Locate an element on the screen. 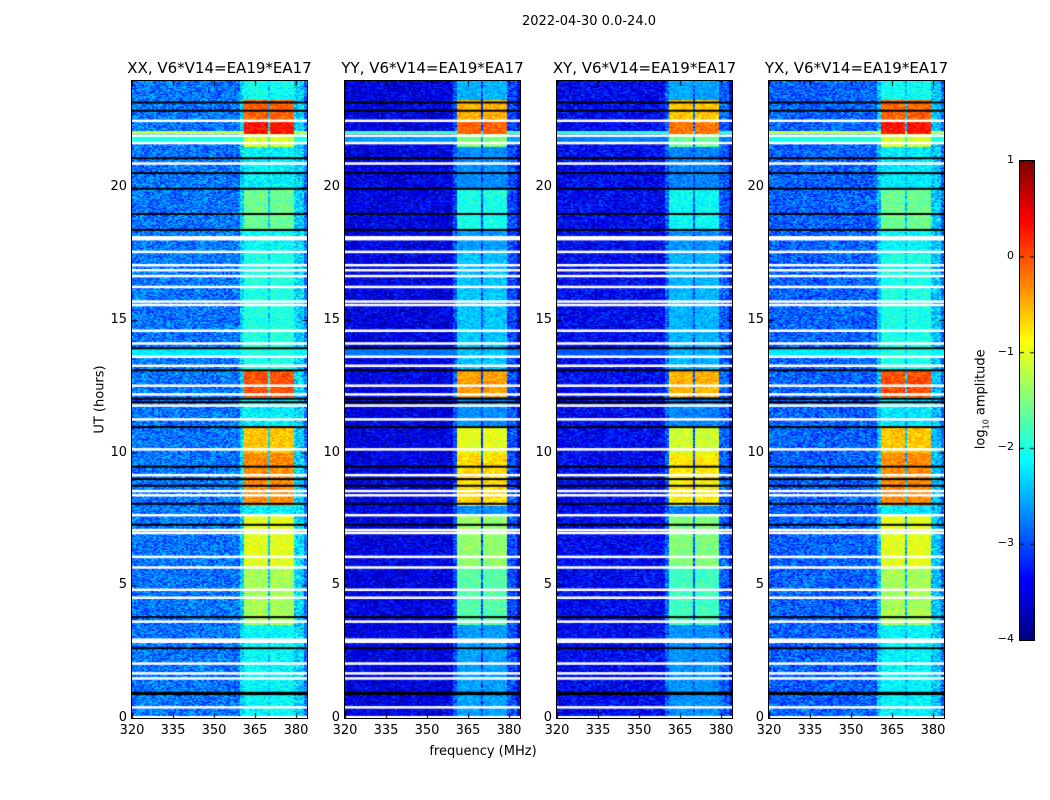 This screenshot has height=800, width=1050. colorbar-tick-label: −2 is located at coordinates (1005, 447).